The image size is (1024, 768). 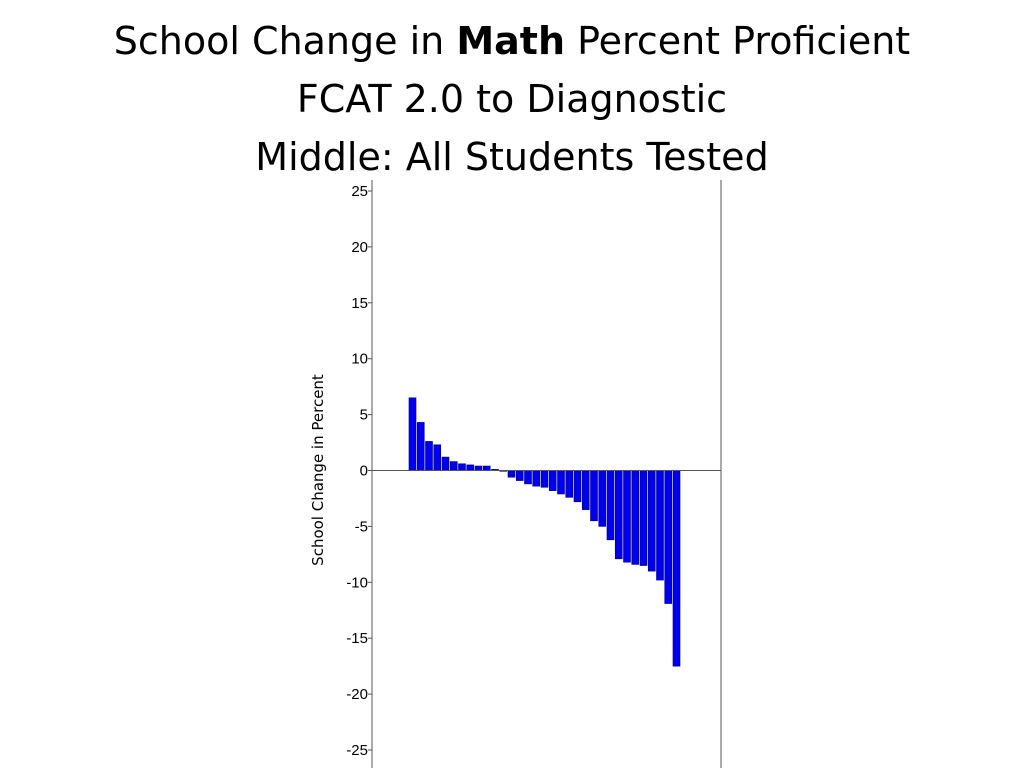 I want to click on y-tick-label: 20, so click(x=359, y=247).